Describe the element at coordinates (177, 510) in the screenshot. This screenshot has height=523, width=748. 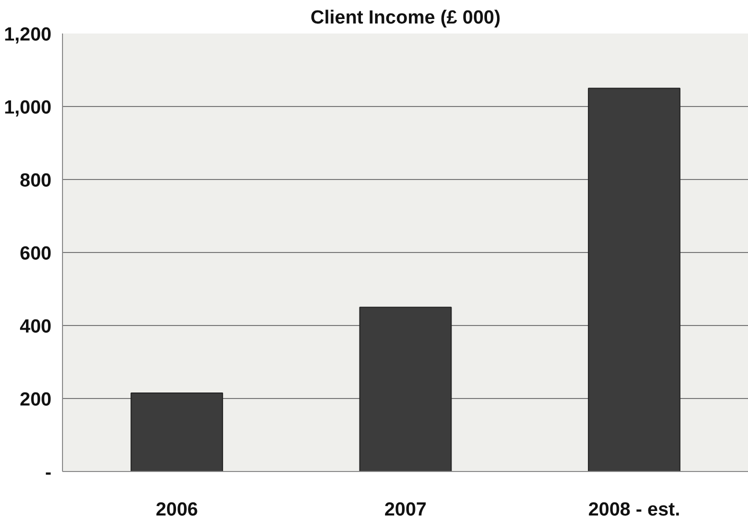
I see `x-tick-label: 2006` at that location.